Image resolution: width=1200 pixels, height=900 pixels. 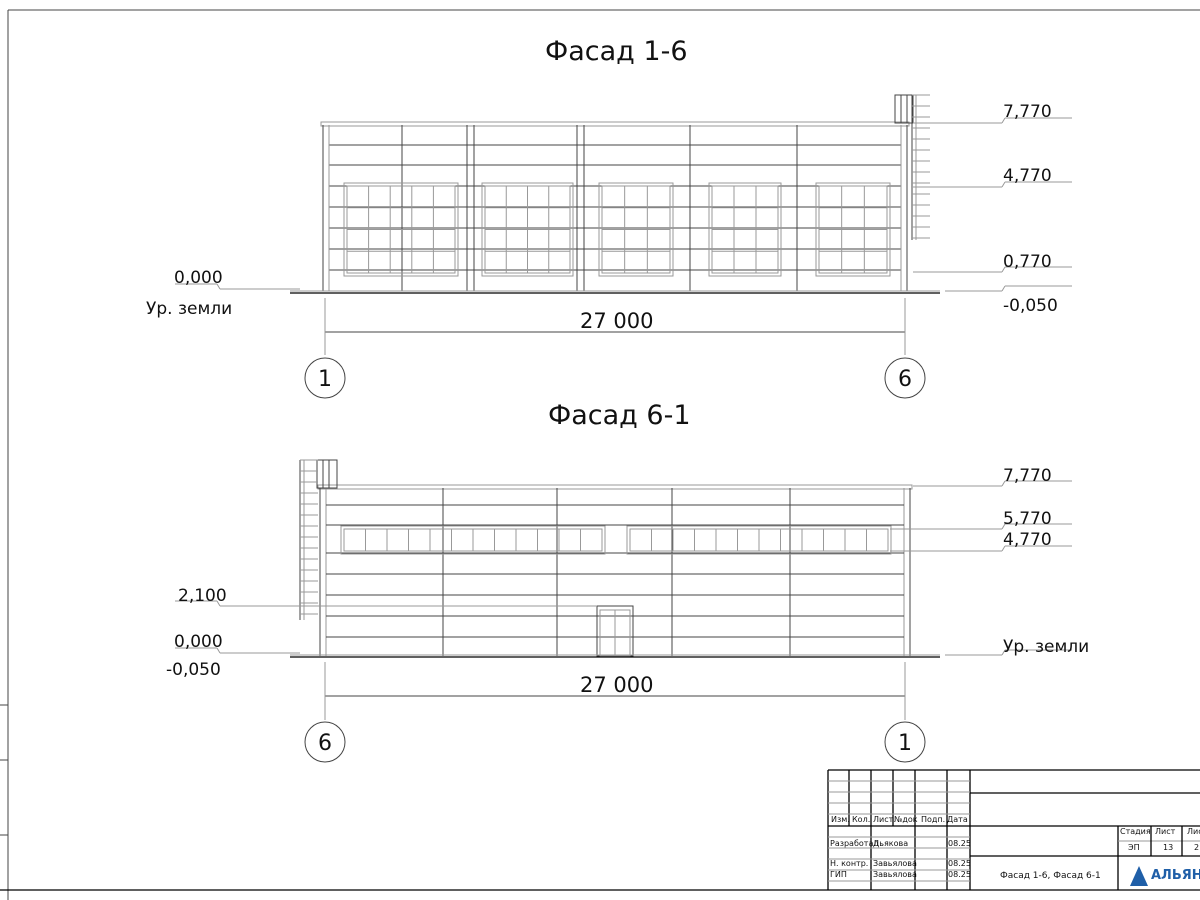 I want to click on tb-header: Лист, so click(x=883, y=819).